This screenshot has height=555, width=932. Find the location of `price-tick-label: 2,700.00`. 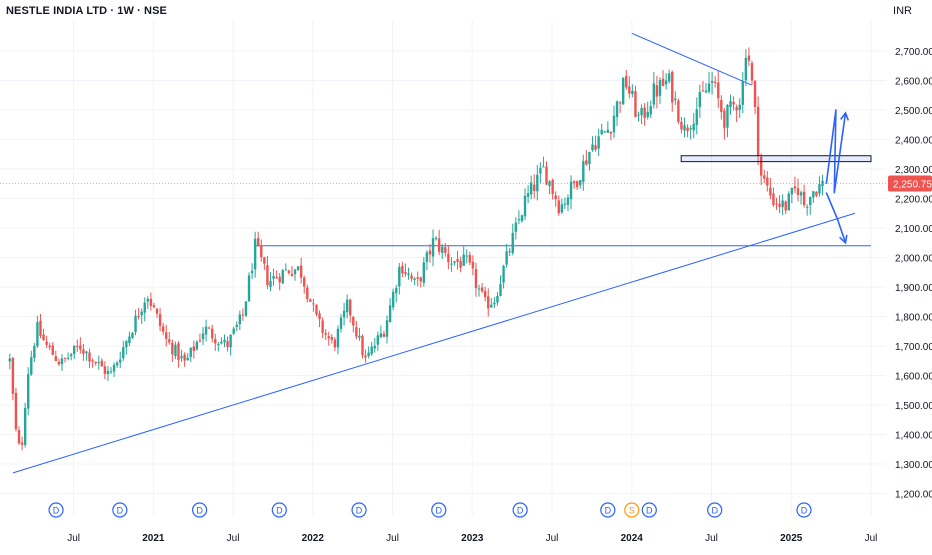

price-tick-label: 2,700.00 is located at coordinates (913, 52).